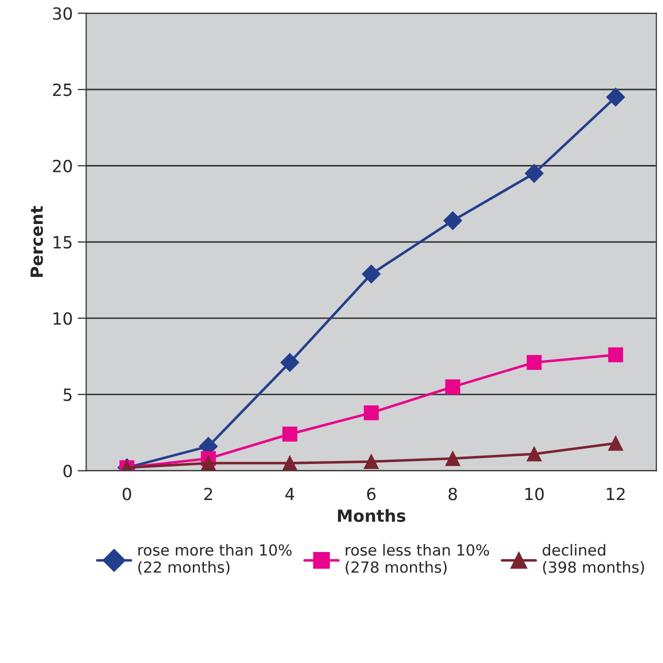  What do you see at coordinates (63, 242) in the screenshot?
I see `y-tick-label: 15` at bounding box center [63, 242].